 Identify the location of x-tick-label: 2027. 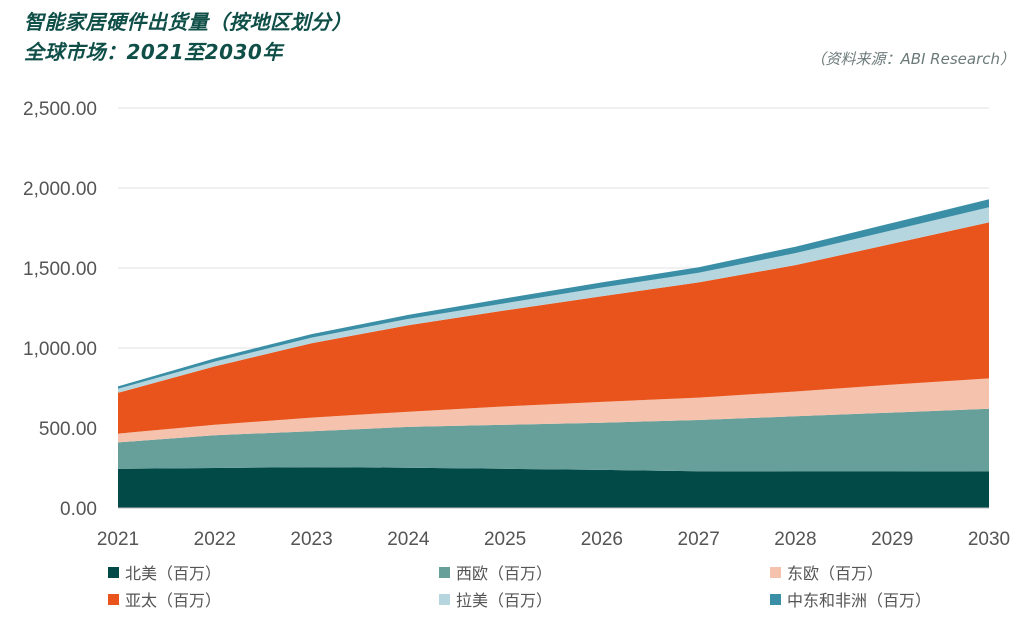
(699, 539).